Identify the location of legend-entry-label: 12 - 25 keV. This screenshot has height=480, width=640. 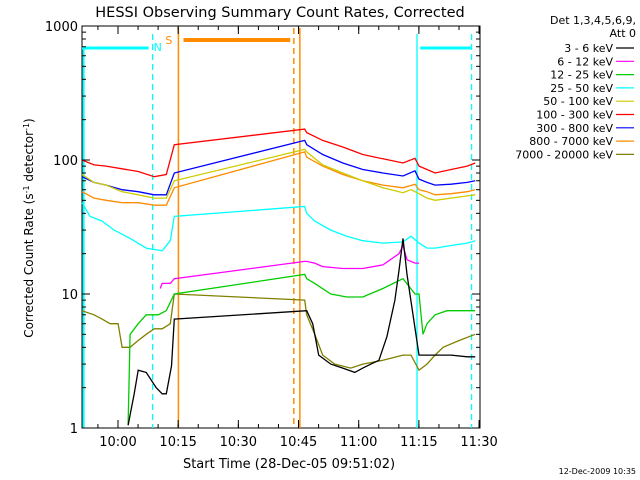
(581, 75).